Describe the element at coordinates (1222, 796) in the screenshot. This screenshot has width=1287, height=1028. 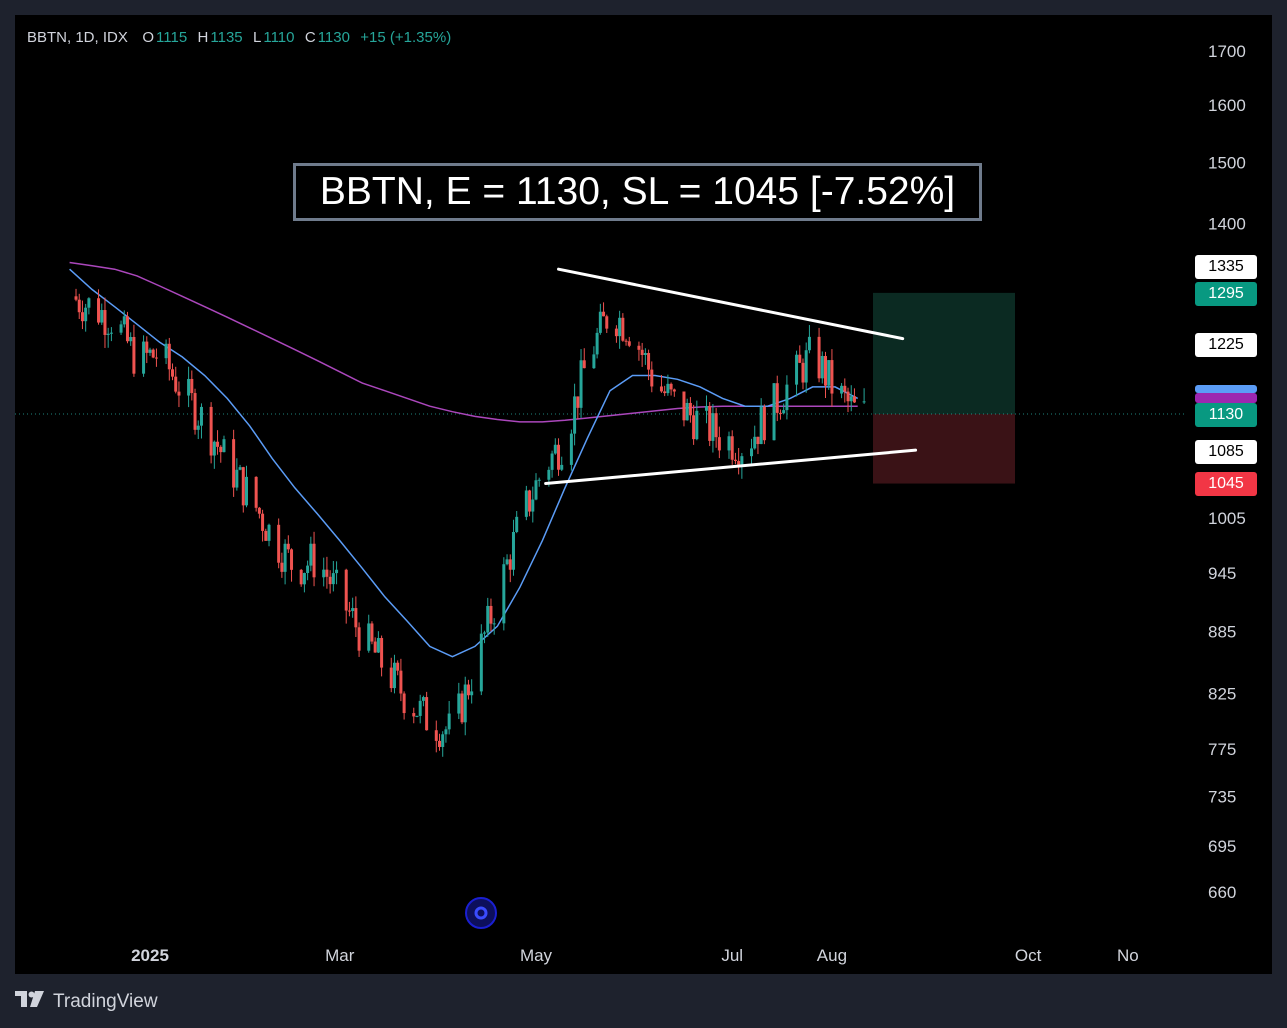
I see `y-tick-label: 735` at that location.